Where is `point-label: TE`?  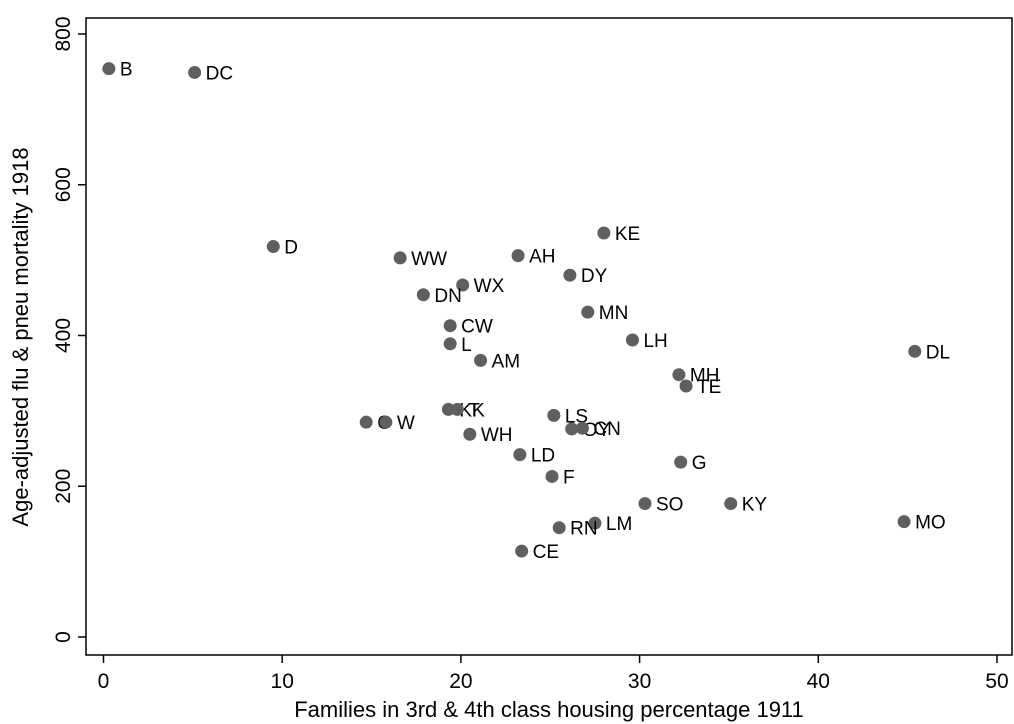
point-label: TE is located at coordinates (709, 387).